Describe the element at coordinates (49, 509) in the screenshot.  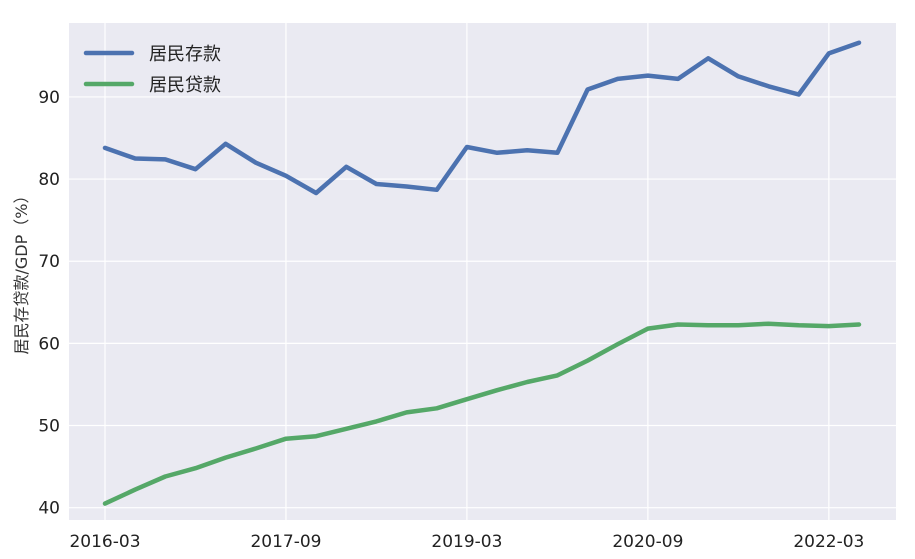
I see `y-tick-label: 40` at that location.